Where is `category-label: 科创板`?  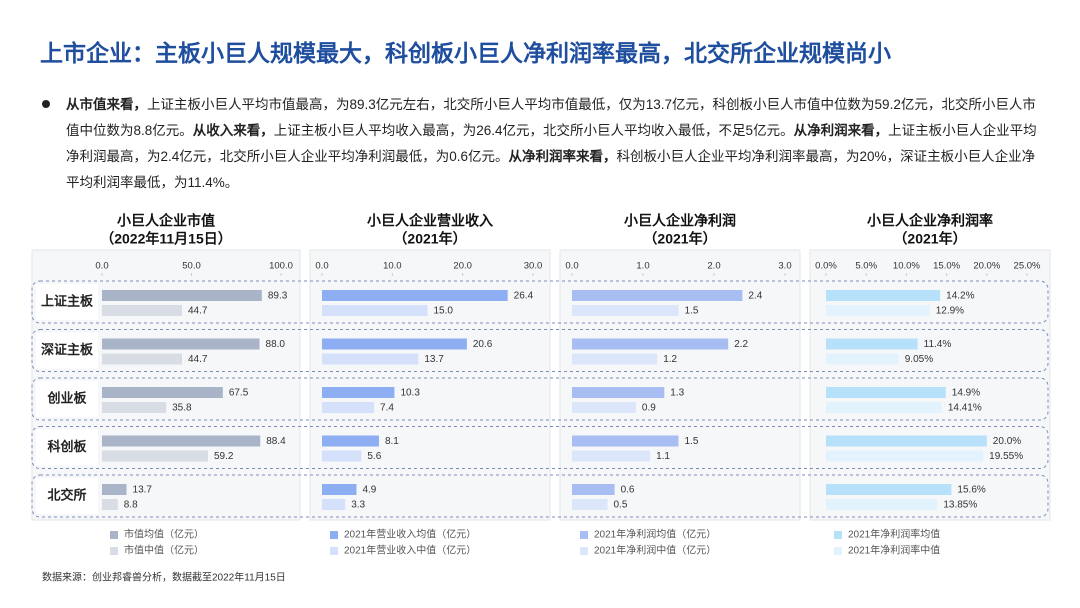
category-label: 科创板 is located at coordinates (67, 446).